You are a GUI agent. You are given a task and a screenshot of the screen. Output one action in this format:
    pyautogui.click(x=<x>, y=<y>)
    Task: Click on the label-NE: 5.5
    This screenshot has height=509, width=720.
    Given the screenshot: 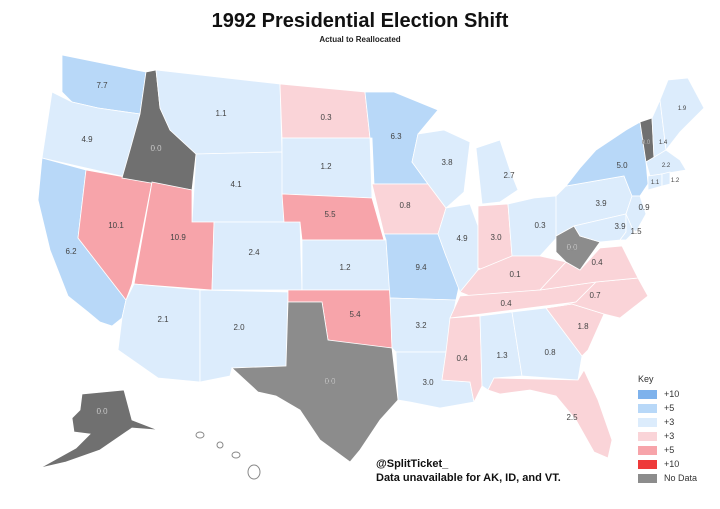 What is the action you would take?
    pyautogui.click(x=330, y=214)
    